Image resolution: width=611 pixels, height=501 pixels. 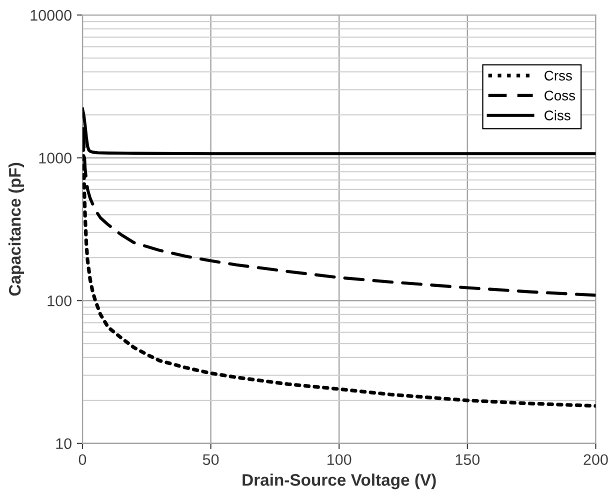 I want to click on legend-label: Ciss, so click(x=557, y=115).